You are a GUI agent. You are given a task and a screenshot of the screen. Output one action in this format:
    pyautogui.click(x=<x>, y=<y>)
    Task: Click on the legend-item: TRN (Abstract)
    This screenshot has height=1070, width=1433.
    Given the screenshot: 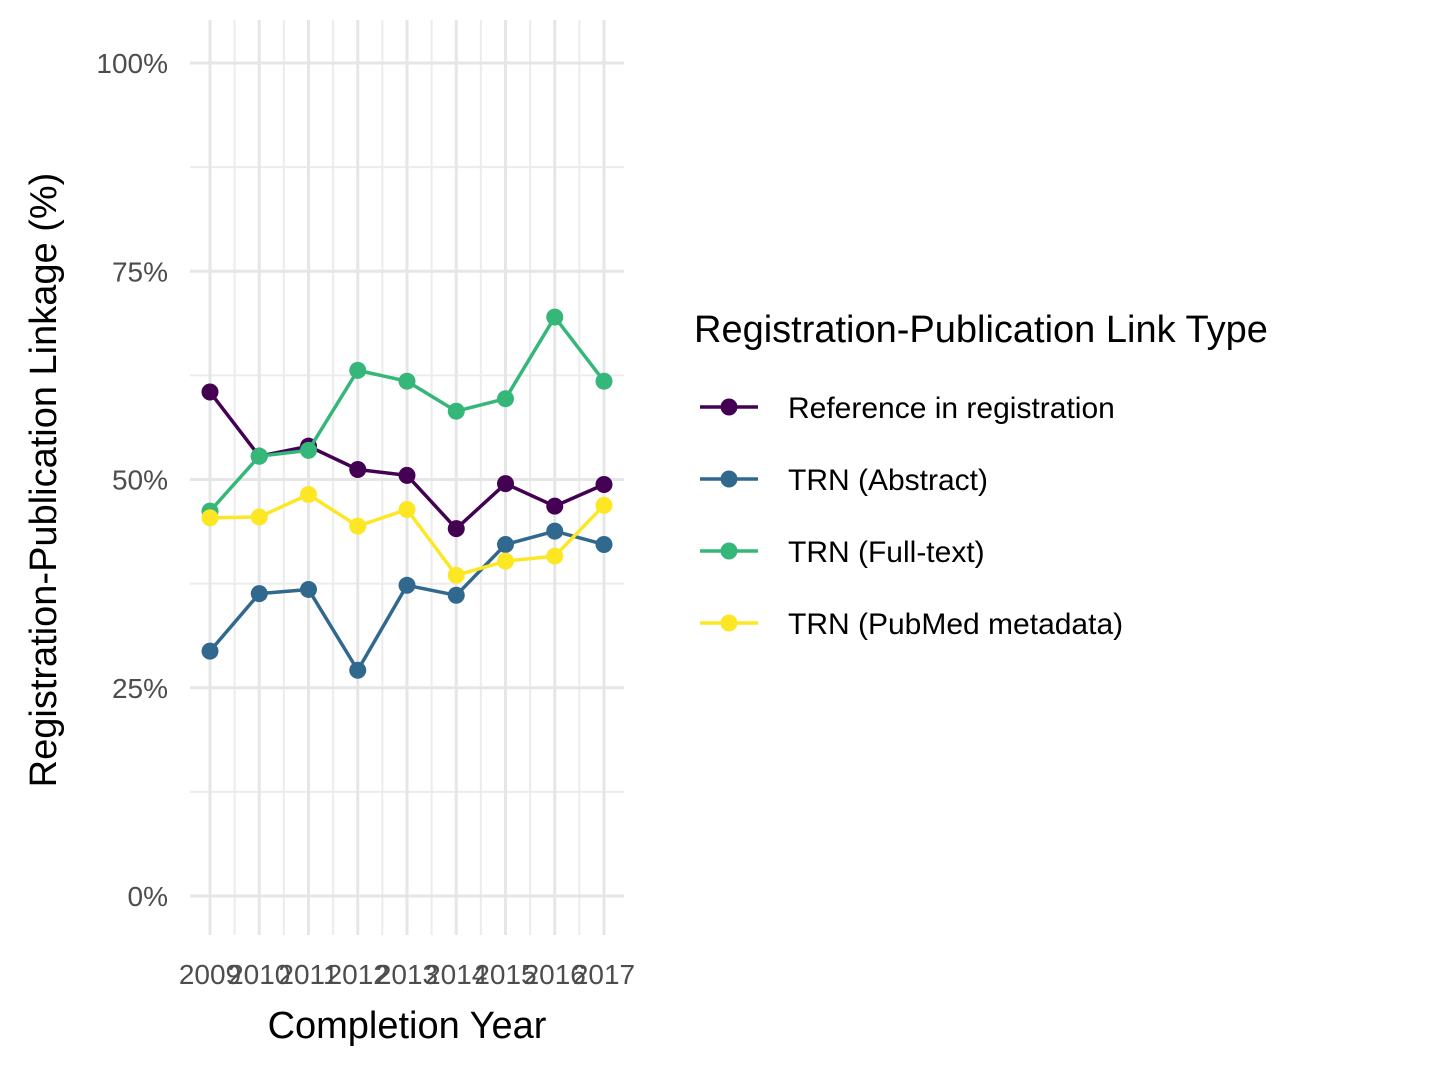 What is the action you would take?
    pyautogui.click(x=844, y=480)
    